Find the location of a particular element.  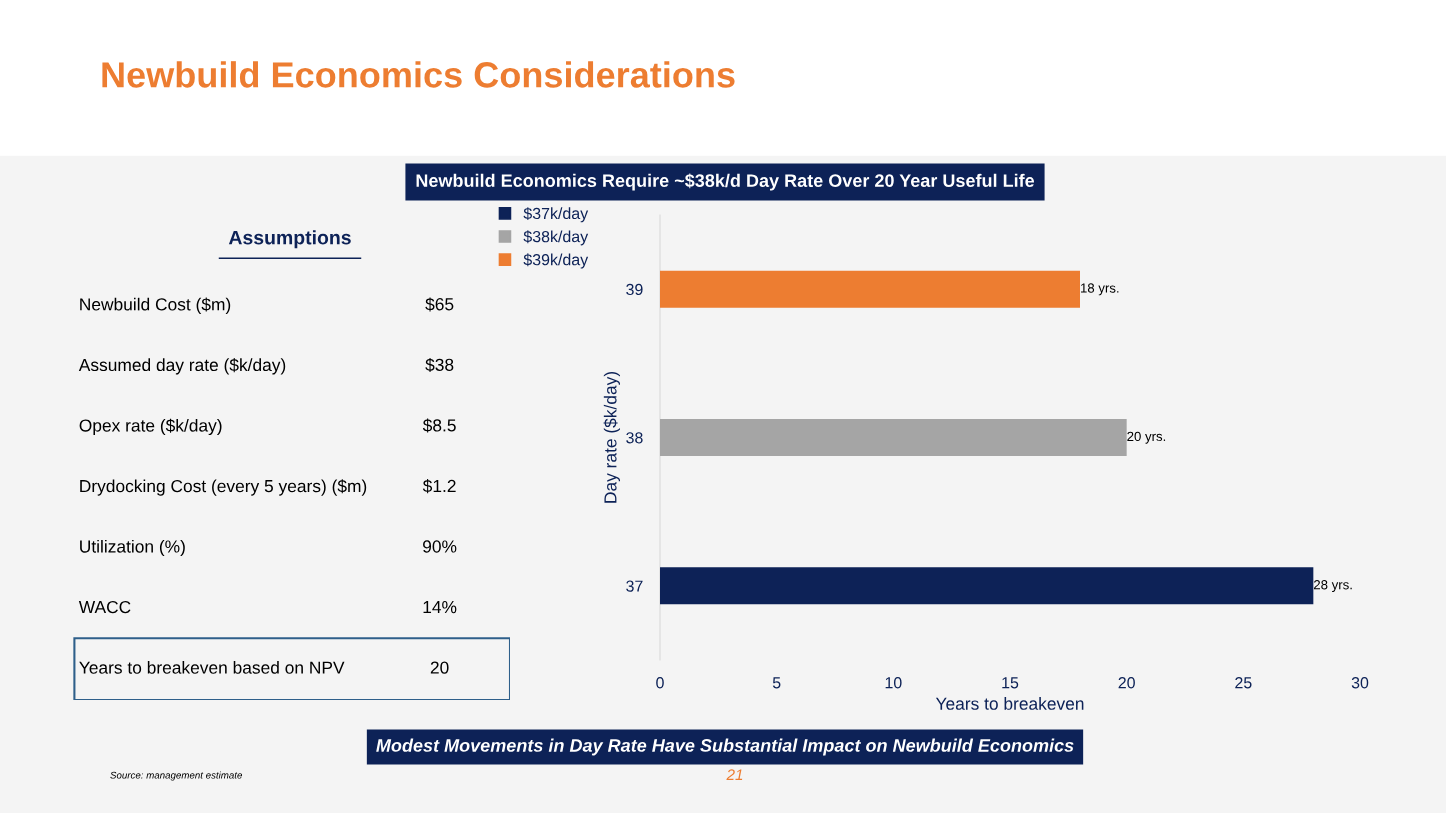

x-tick-label: 25 is located at coordinates (1243, 683).